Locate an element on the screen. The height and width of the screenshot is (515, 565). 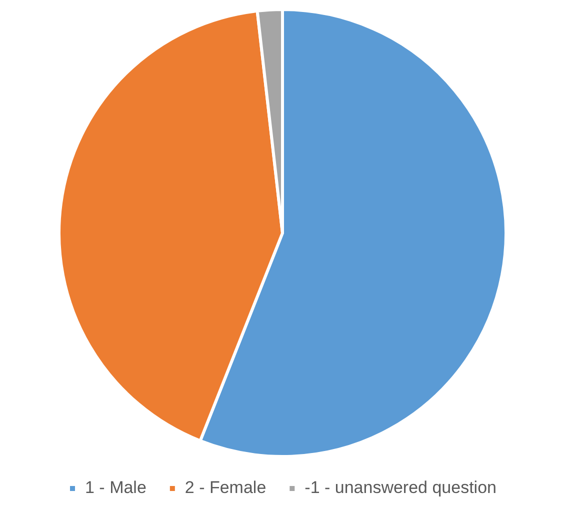
legend-label: -1 - unanswered question is located at coordinates (400, 488).